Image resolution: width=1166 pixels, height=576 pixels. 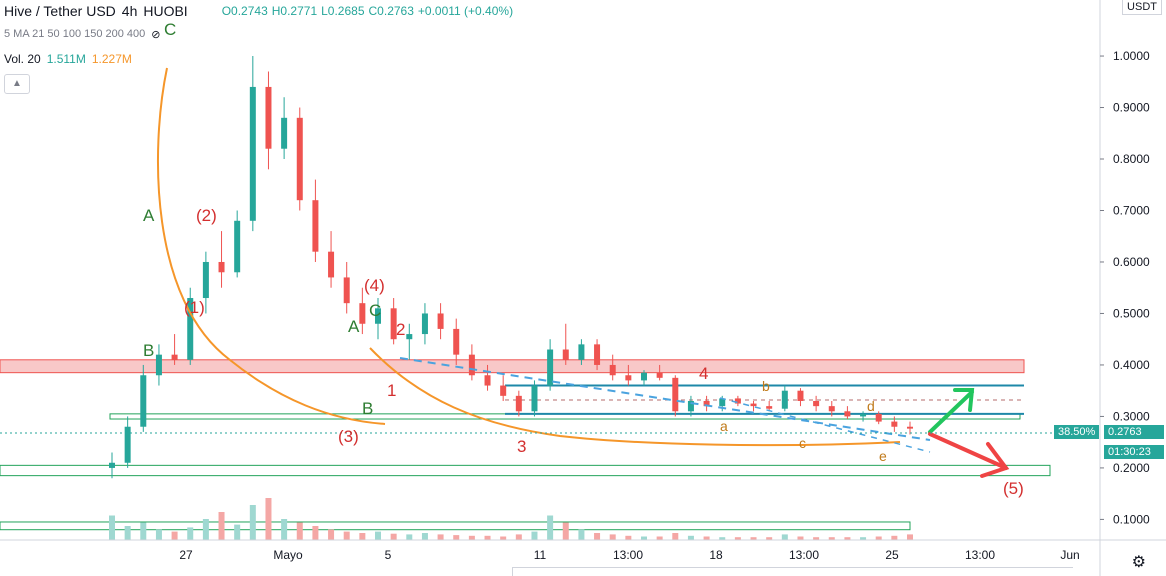 What do you see at coordinates (951, 411) in the screenshot?
I see `bullish-arrow` at bounding box center [951, 411].